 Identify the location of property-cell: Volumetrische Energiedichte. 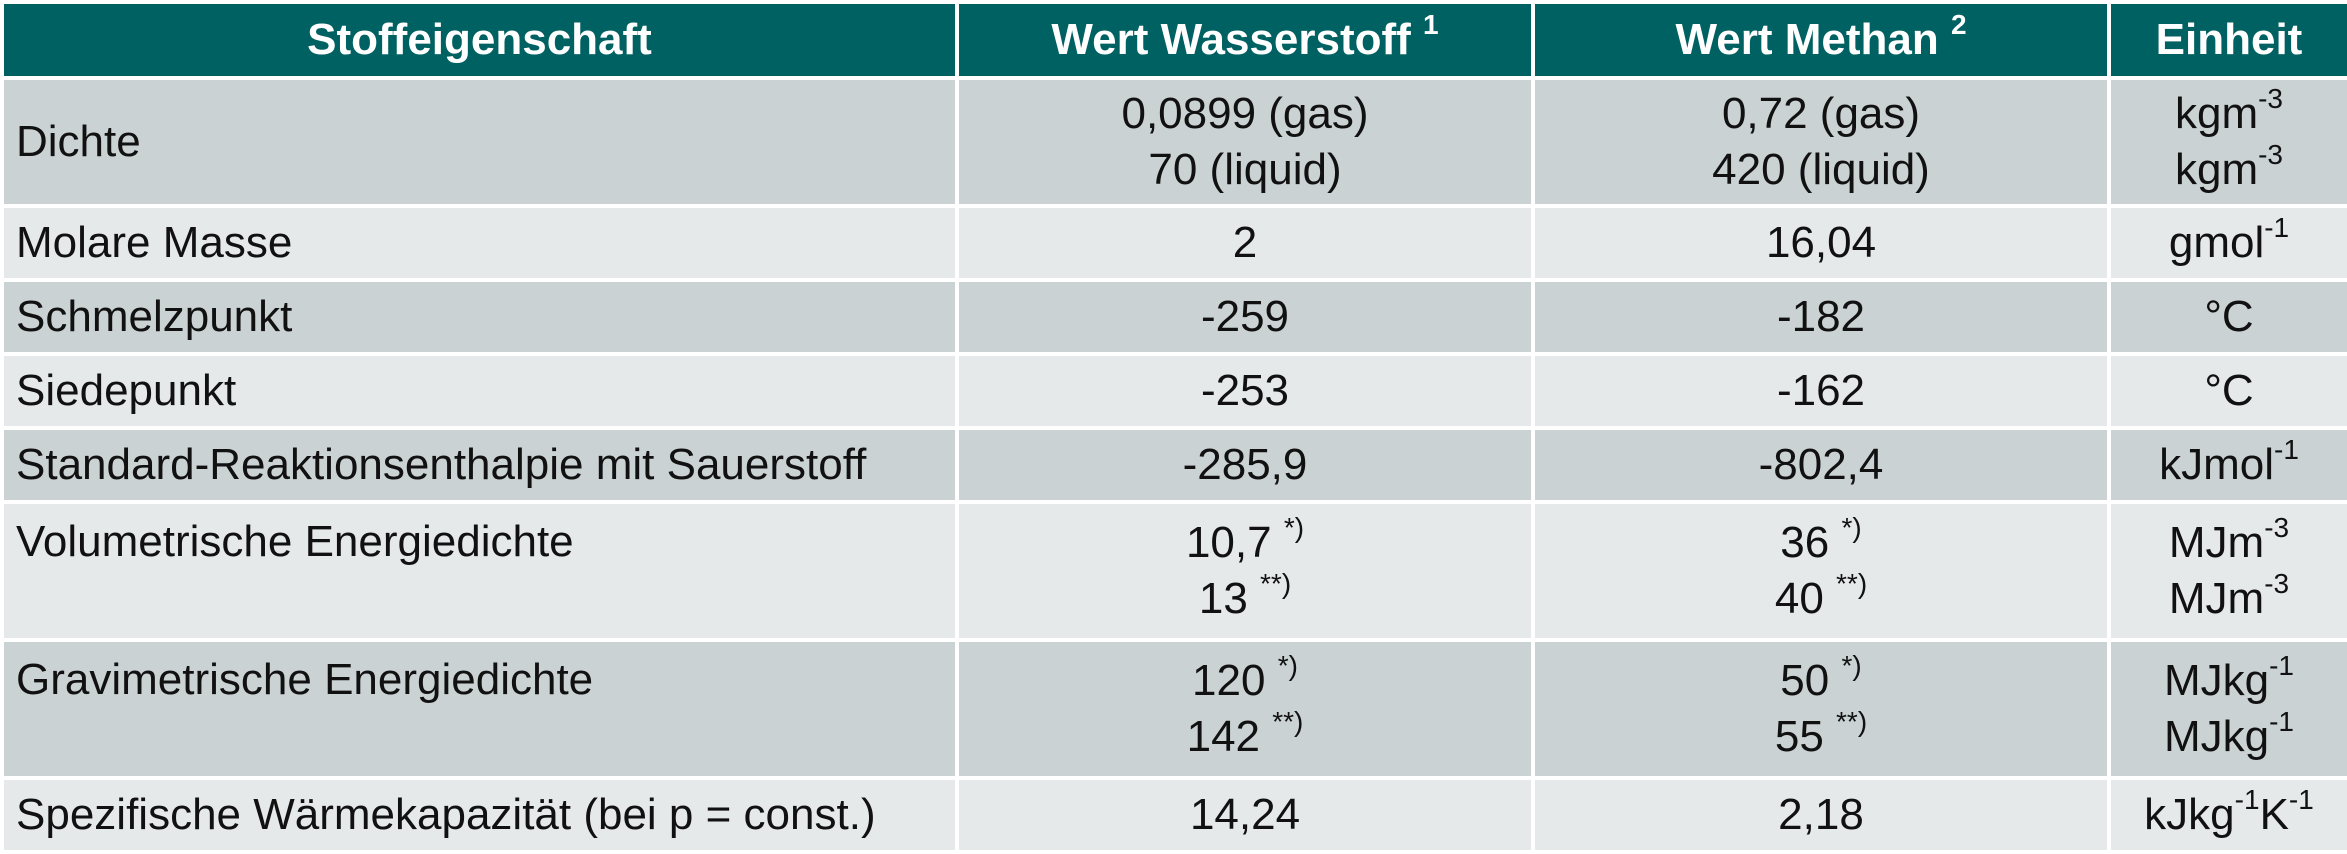
(479, 571).